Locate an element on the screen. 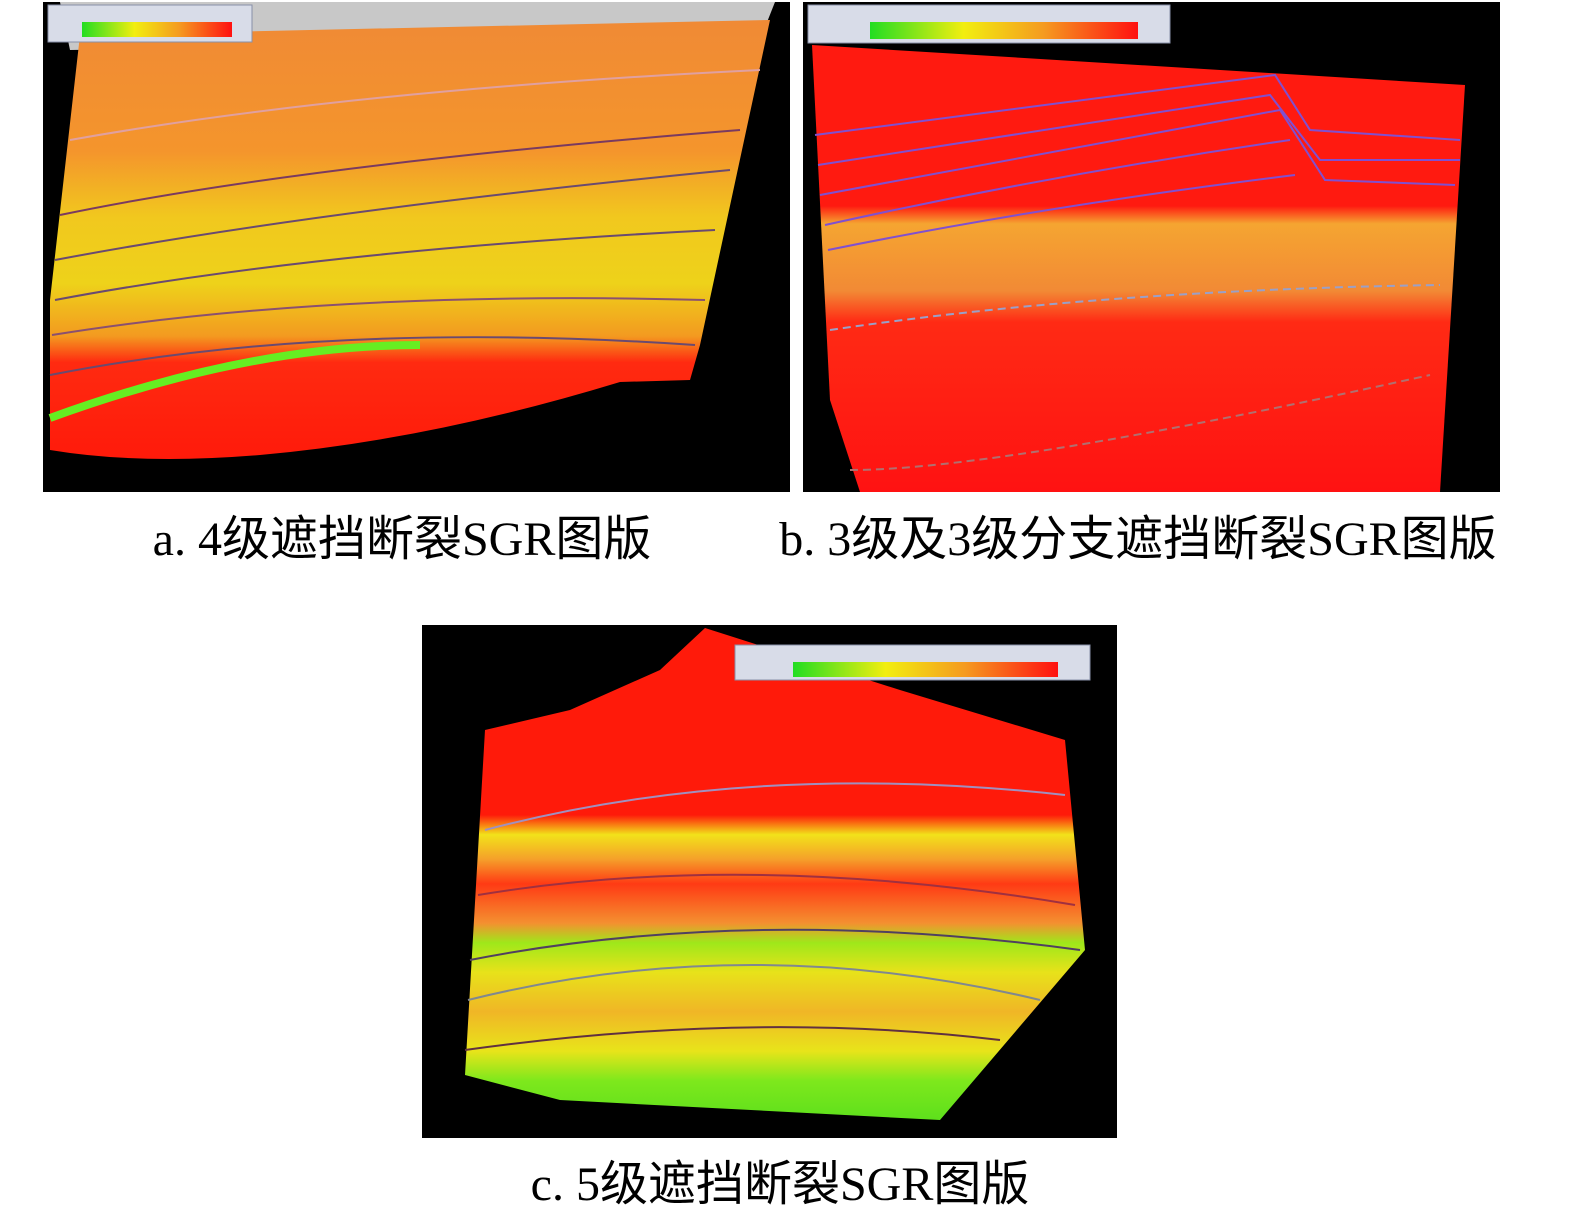 The image size is (1575, 1220). caption: c. 5级遮挡断裂SGR图版 is located at coordinates (780, 1184).